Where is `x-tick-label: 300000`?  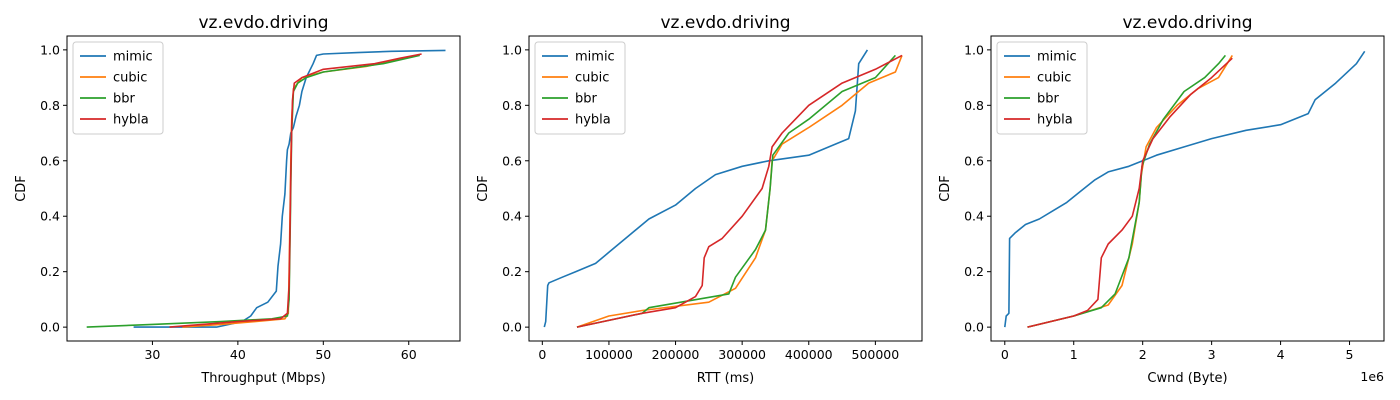
x-tick-label: 300000 is located at coordinates (742, 354).